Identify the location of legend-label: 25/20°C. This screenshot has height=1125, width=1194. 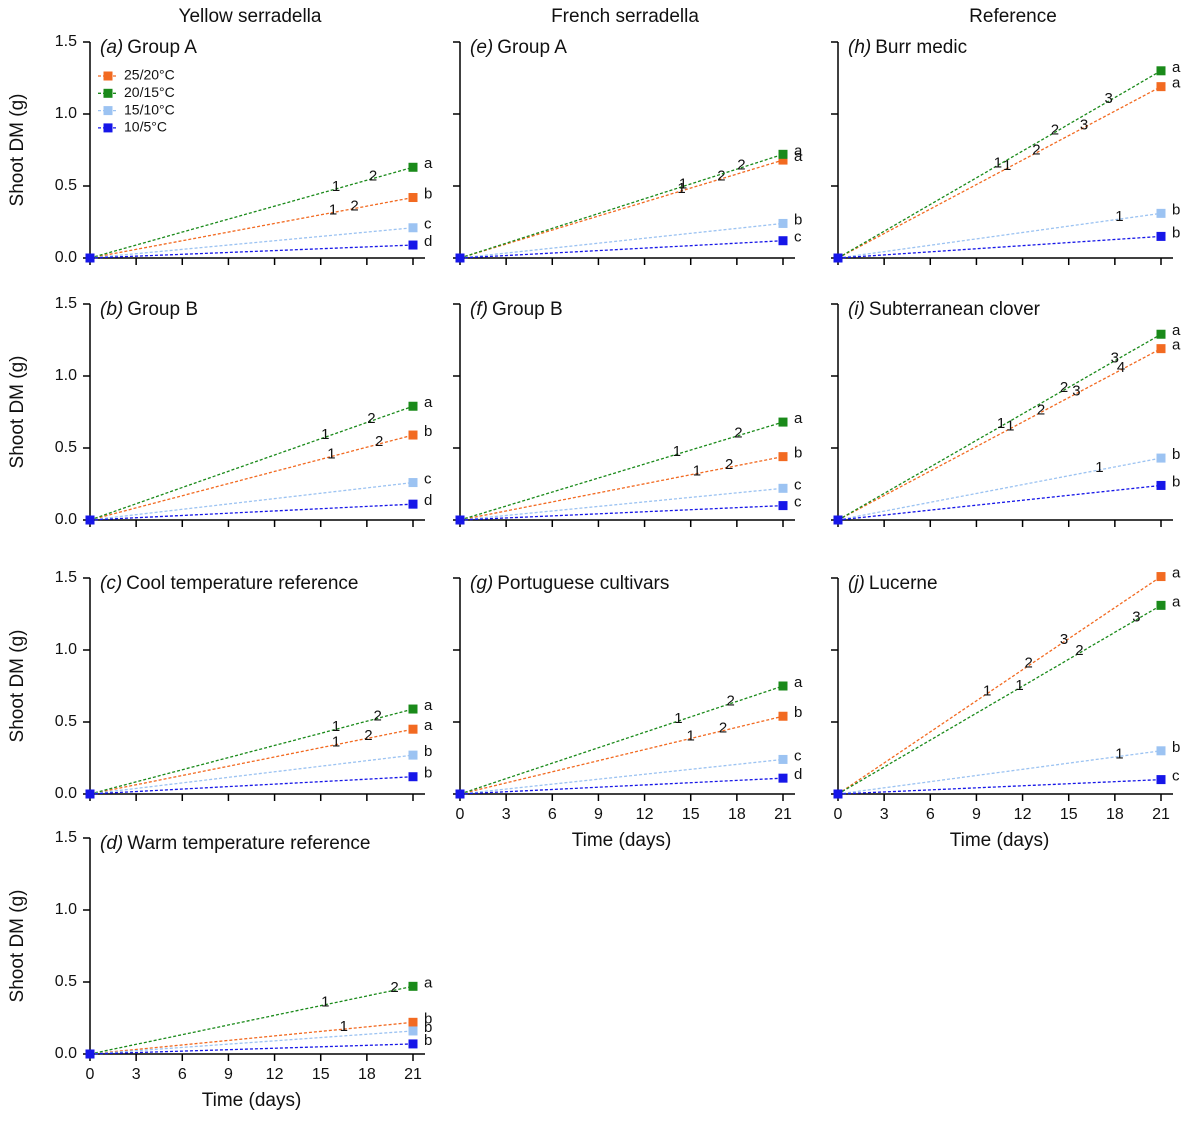
(149, 75).